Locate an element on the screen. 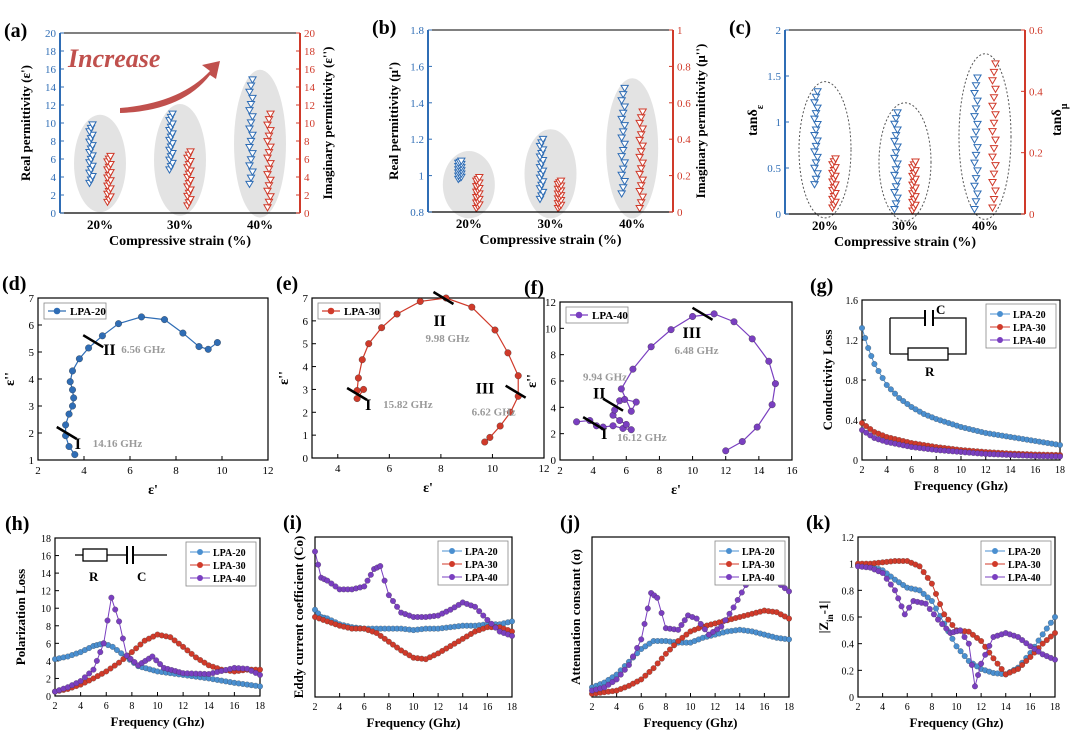 This screenshot has width=1080, height=735. x-tick-label: 30% is located at coordinates (905, 225).